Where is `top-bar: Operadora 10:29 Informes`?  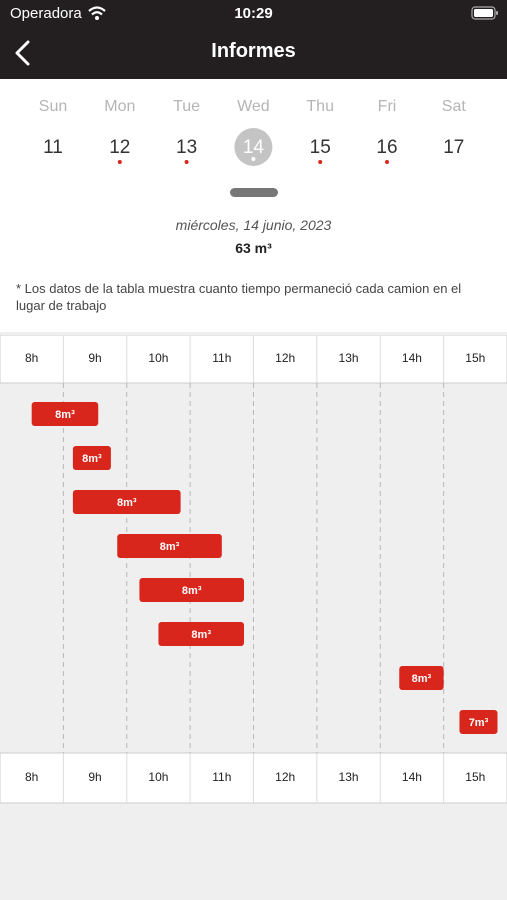
top-bar: Operadora 10:29 Informes is located at coordinates (253, 39).